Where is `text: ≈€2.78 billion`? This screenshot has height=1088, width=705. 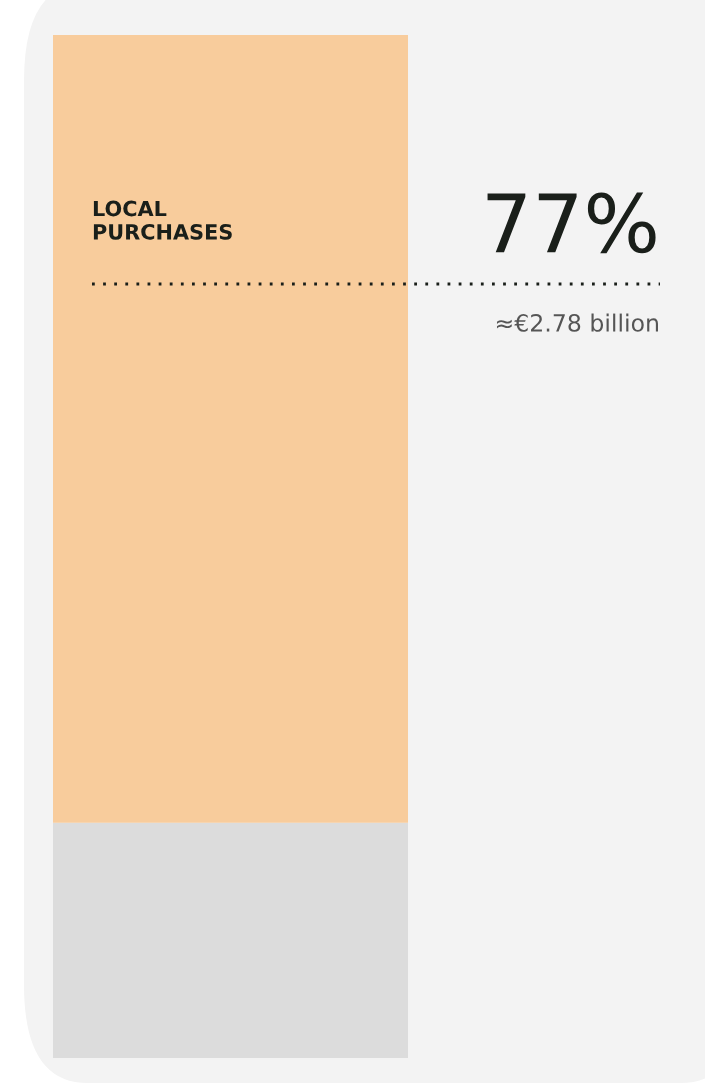
text: ≈€2.78 billion is located at coordinates (577, 322).